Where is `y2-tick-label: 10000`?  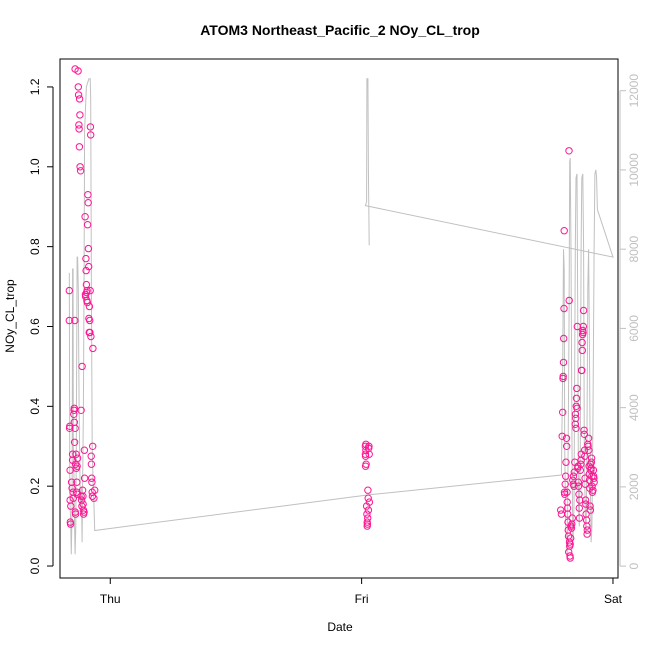 y2-tick-label: 10000 is located at coordinates (634, 170).